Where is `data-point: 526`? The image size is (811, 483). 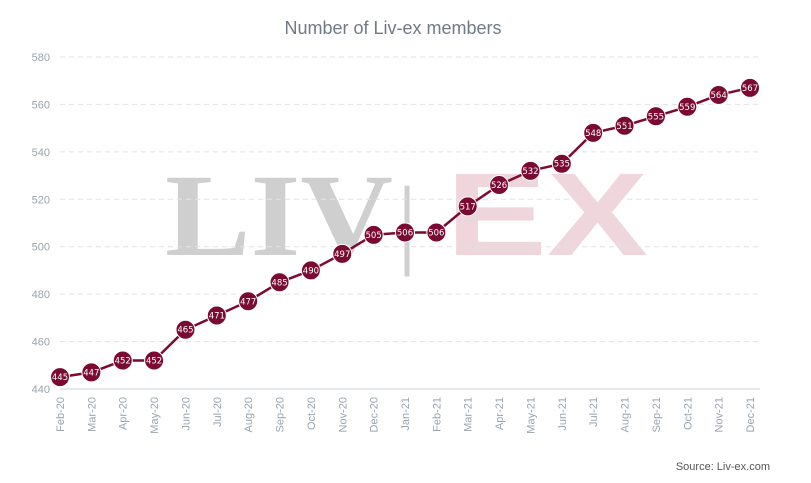
data-point: 526 is located at coordinates (499, 185).